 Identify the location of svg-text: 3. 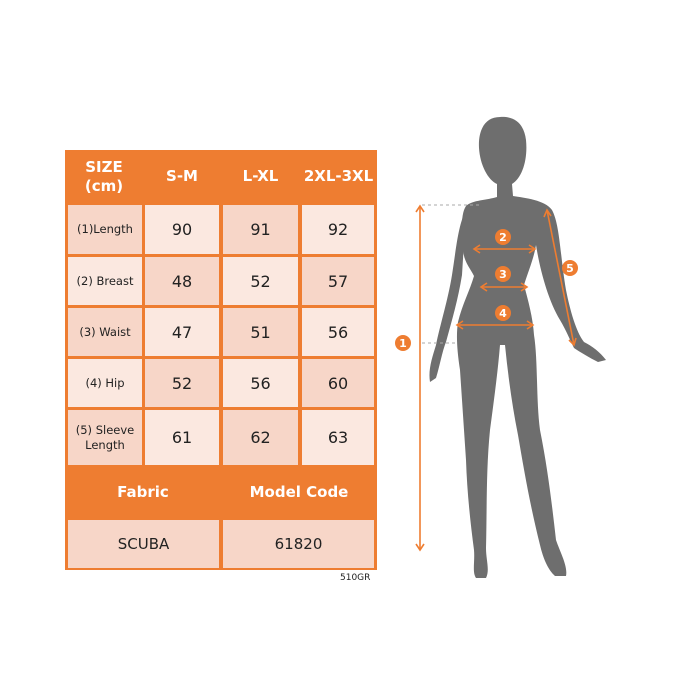
(503, 274).